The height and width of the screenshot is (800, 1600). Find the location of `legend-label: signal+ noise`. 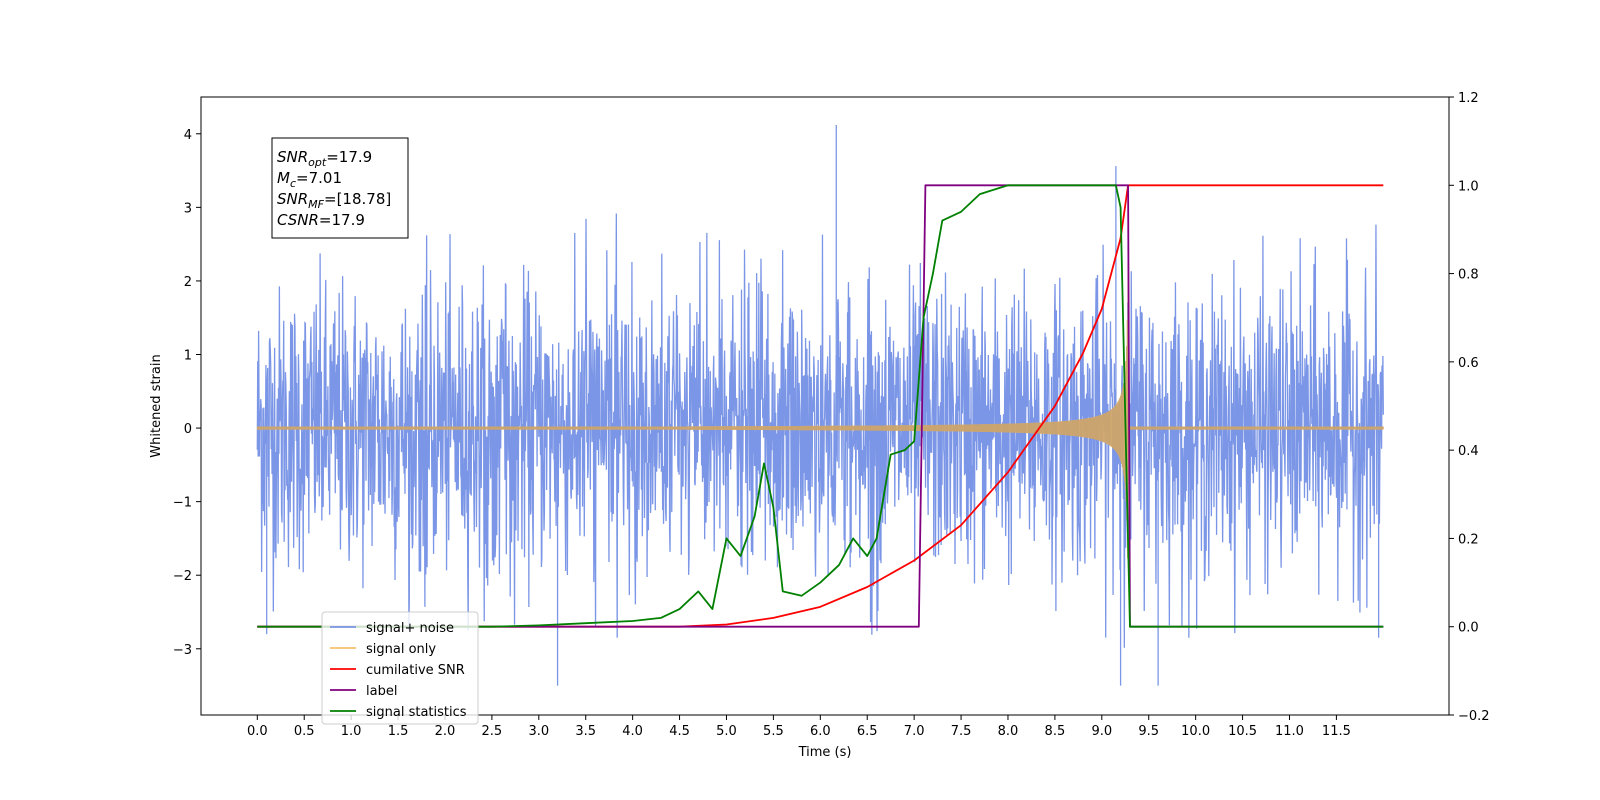

legend-label: signal+ noise is located at coordinates (410, 628).